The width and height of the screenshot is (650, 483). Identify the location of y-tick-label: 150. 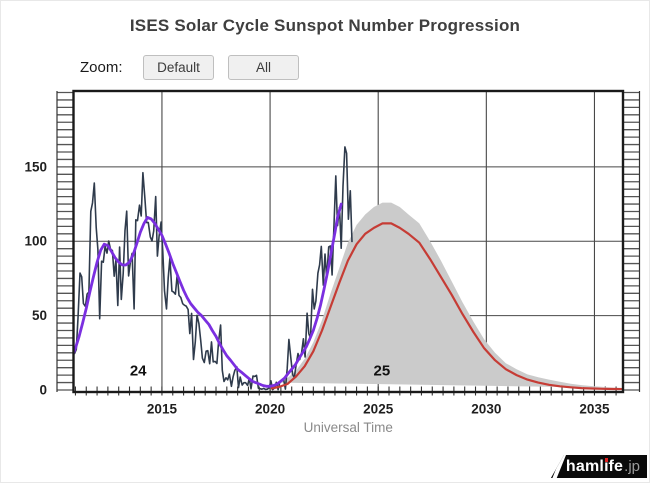
(35, 166).